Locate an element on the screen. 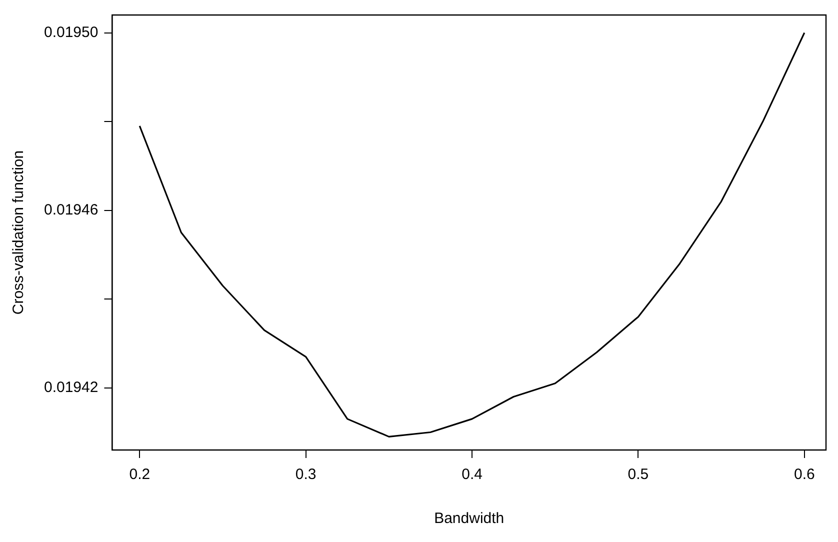  y-tick-label: 0.01946 is located at coordinates (71, 209).